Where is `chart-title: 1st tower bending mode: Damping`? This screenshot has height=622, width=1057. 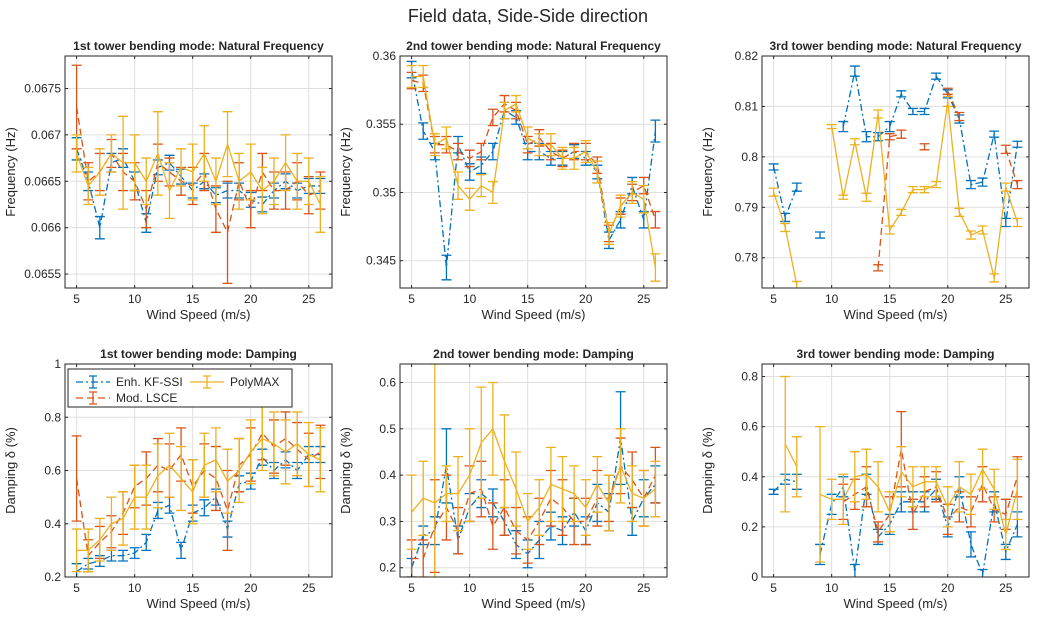 chart-title: 1st tower bending mode: Damping is located at coordinates (198, 354).